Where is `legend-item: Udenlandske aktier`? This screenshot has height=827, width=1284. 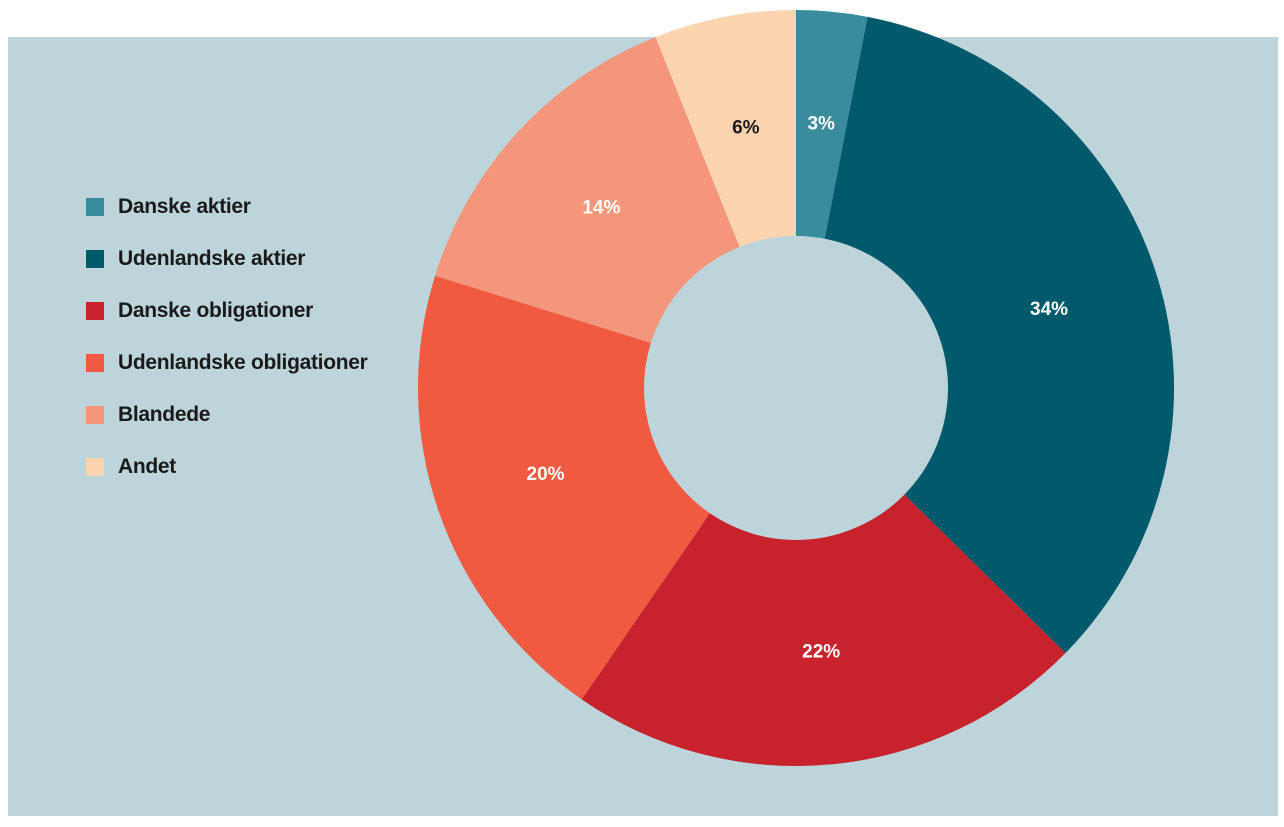 legend-item: Udenlandske aktier is located at coordinates (227, 259).